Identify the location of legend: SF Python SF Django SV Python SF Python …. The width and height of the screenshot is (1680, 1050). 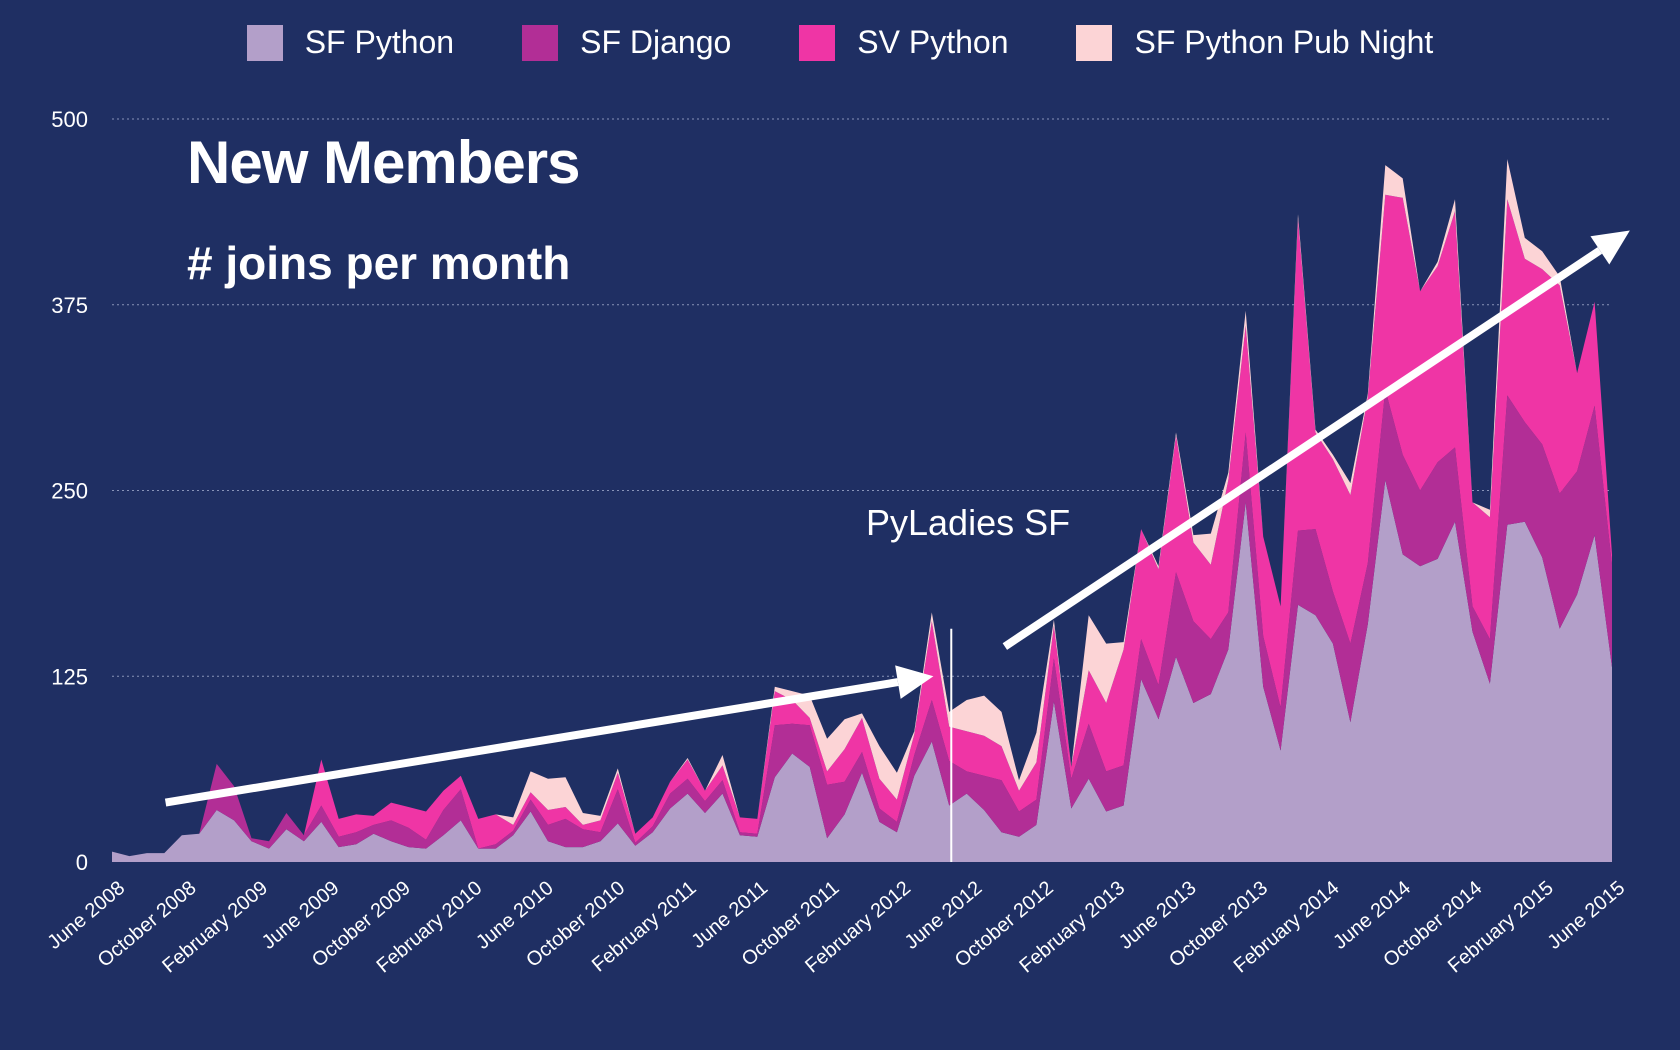
(840, 42).